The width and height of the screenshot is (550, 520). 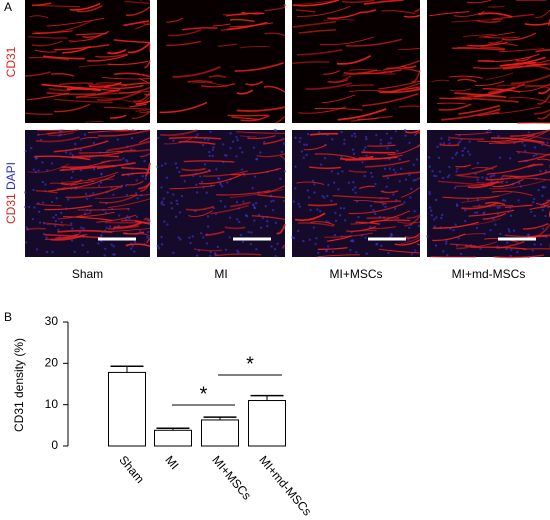 What do you see at coordinates (87, 193) in the screenshot?
I see `micrograph` at bounding box center [87, 193].